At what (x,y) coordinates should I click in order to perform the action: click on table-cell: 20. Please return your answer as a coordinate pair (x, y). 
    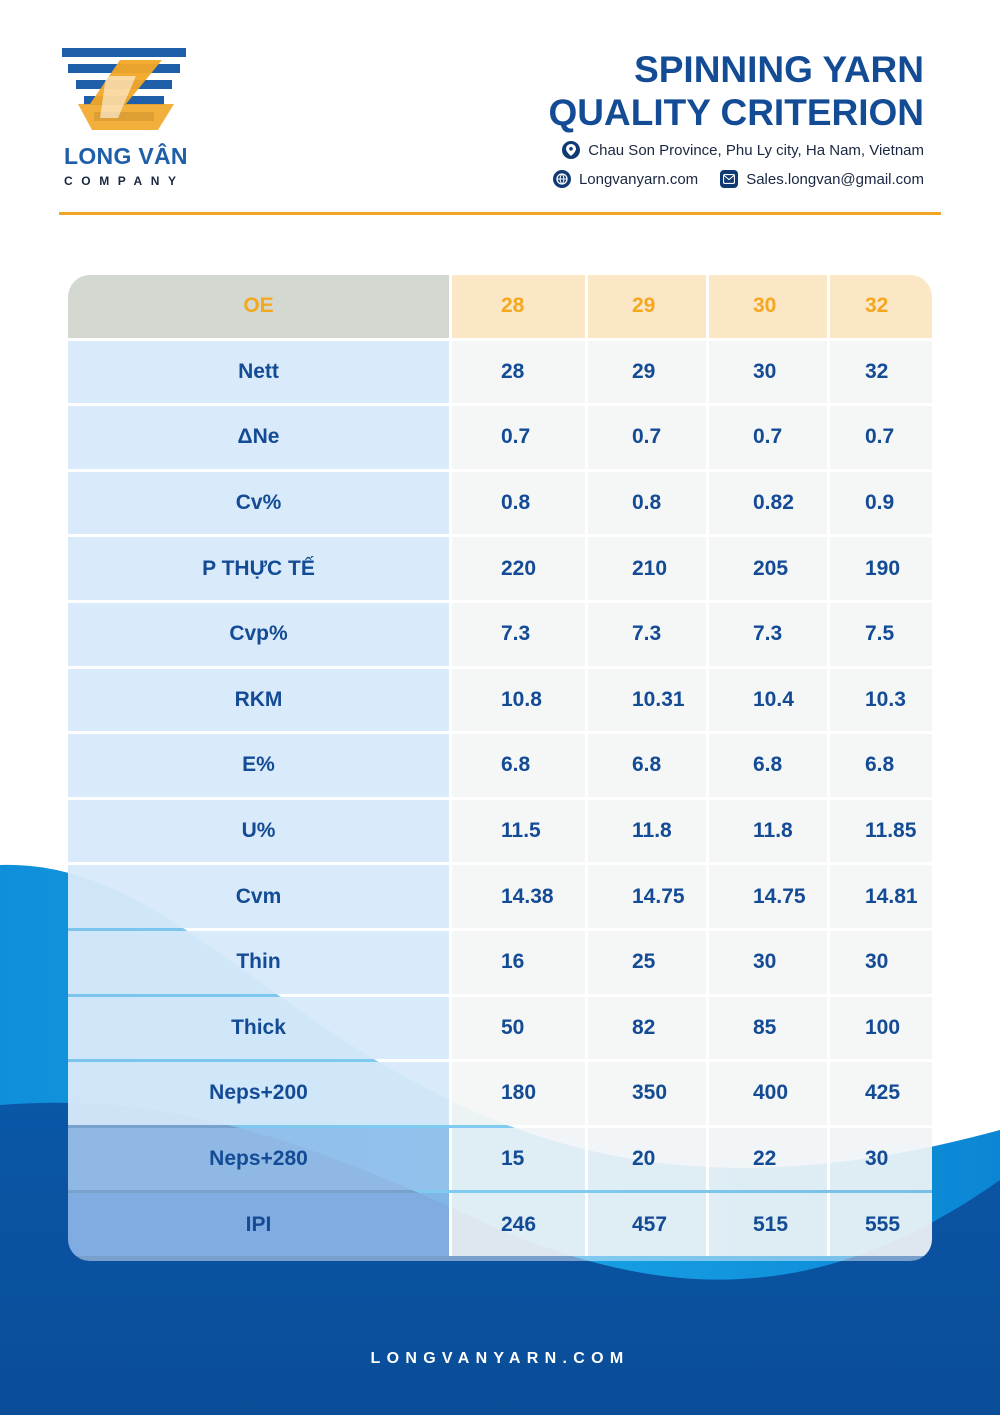
    Looking at the image, I should click on (645, 1159).